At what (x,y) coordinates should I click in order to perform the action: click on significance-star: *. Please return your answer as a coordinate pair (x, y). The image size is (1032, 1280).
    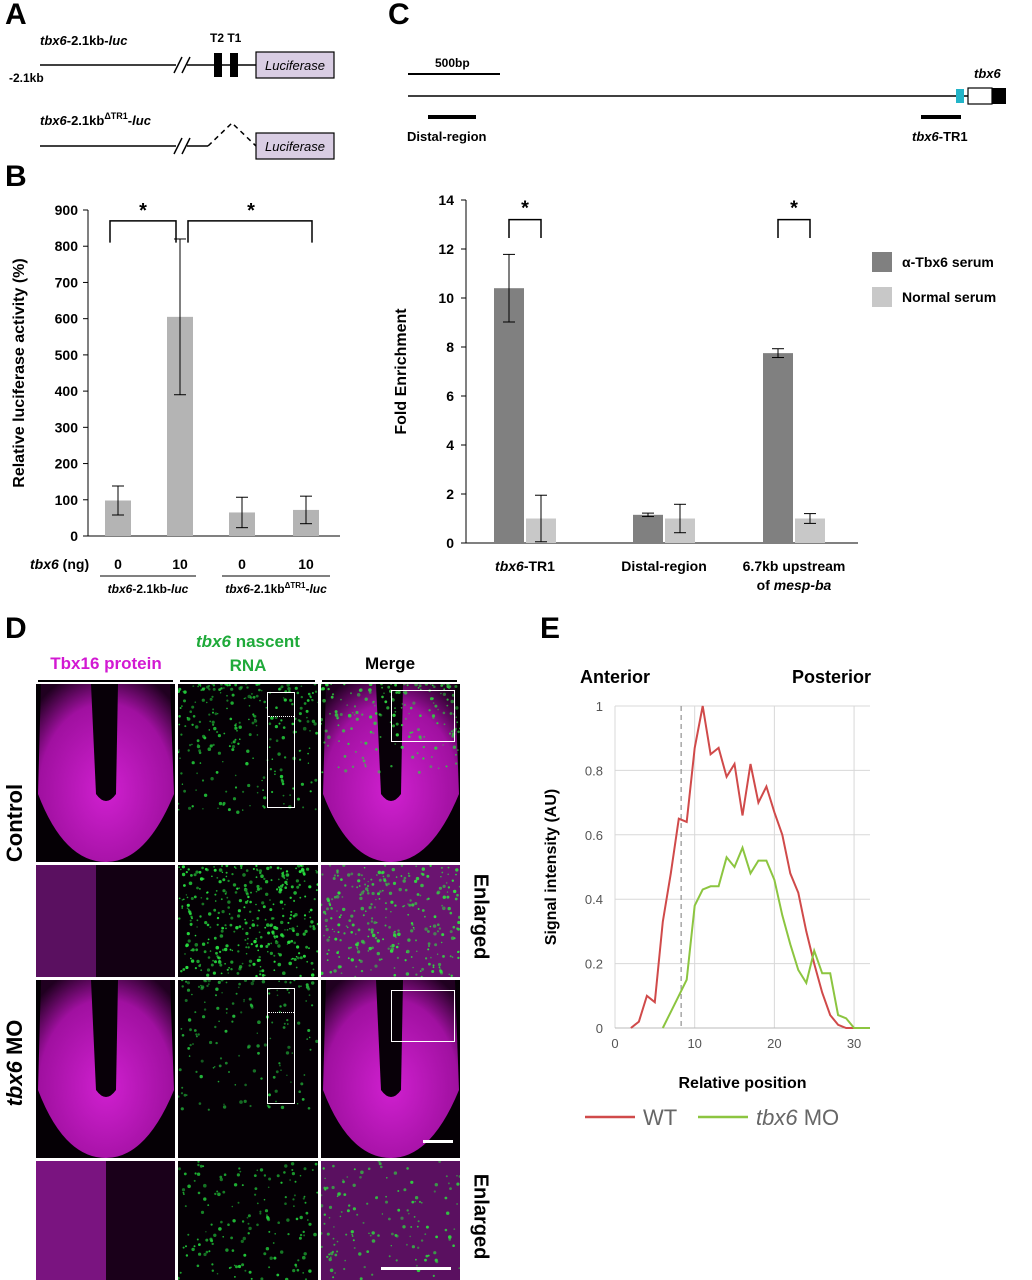
    Looking at the image, I should click on (525, 209).